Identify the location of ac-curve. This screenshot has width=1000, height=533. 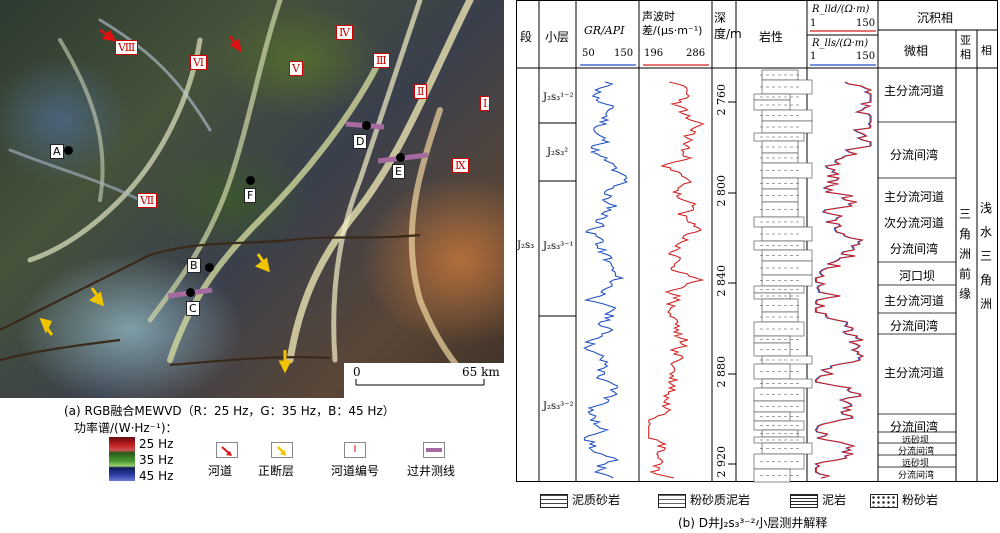
(676, 280).